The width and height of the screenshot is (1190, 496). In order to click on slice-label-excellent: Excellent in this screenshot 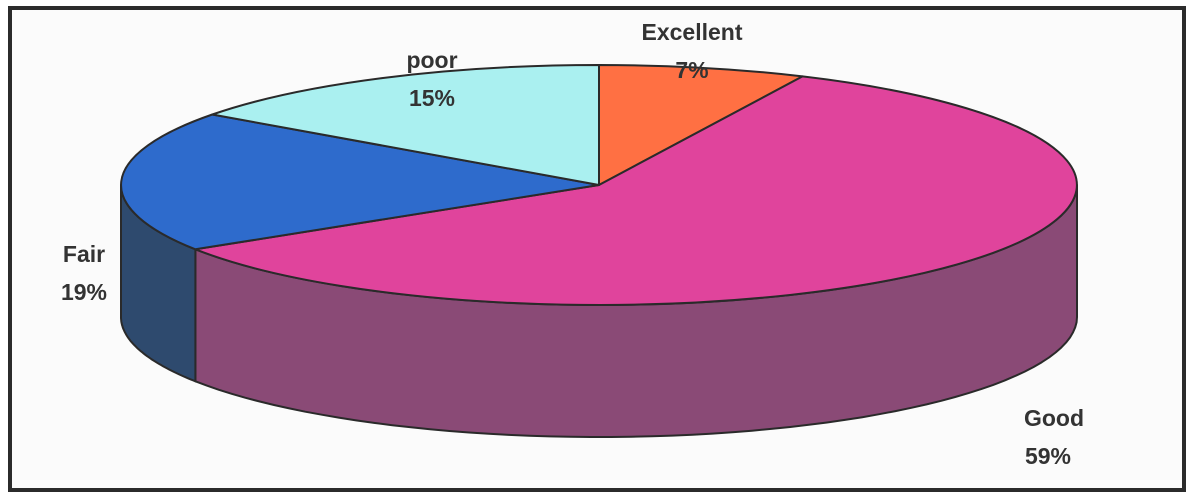, I will do `click(692, 32)`.